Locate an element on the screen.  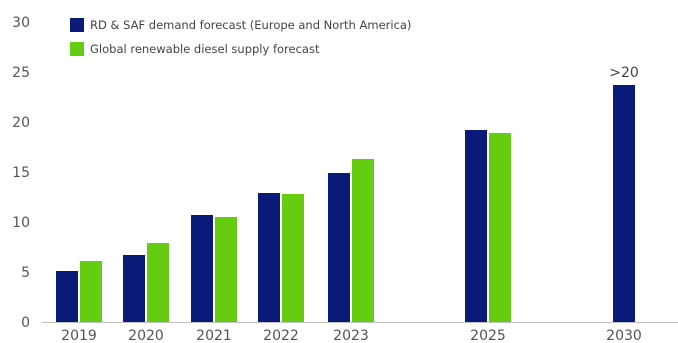
y-tick-label: 25 is located at coordinates (21, 73).